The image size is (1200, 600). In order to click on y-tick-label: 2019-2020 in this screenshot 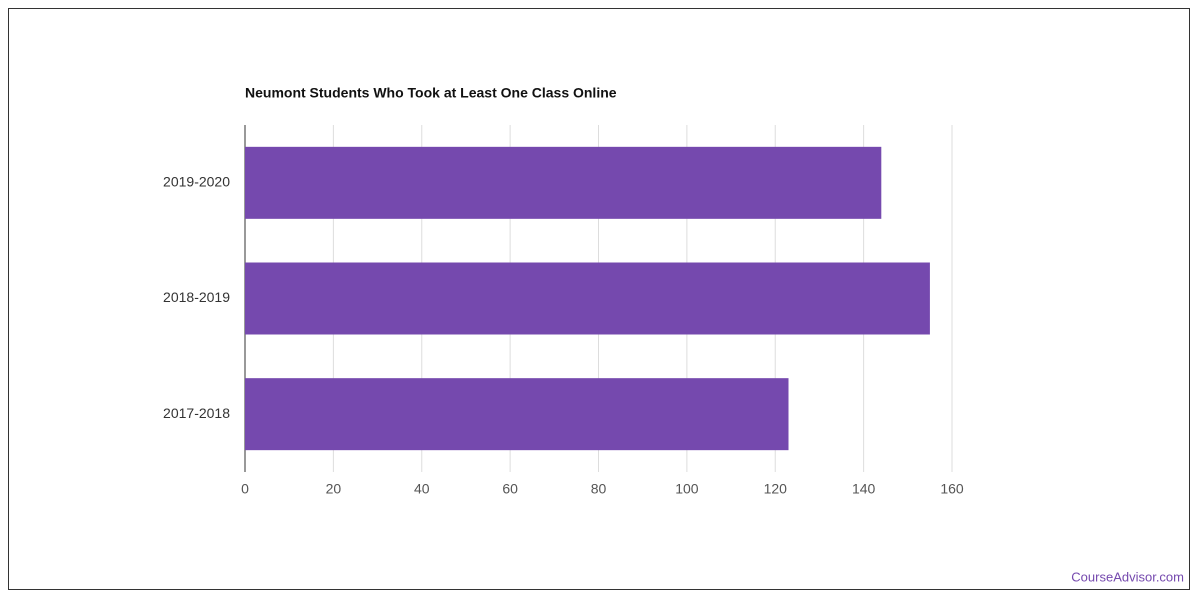, I will do `click(196, 182)`.